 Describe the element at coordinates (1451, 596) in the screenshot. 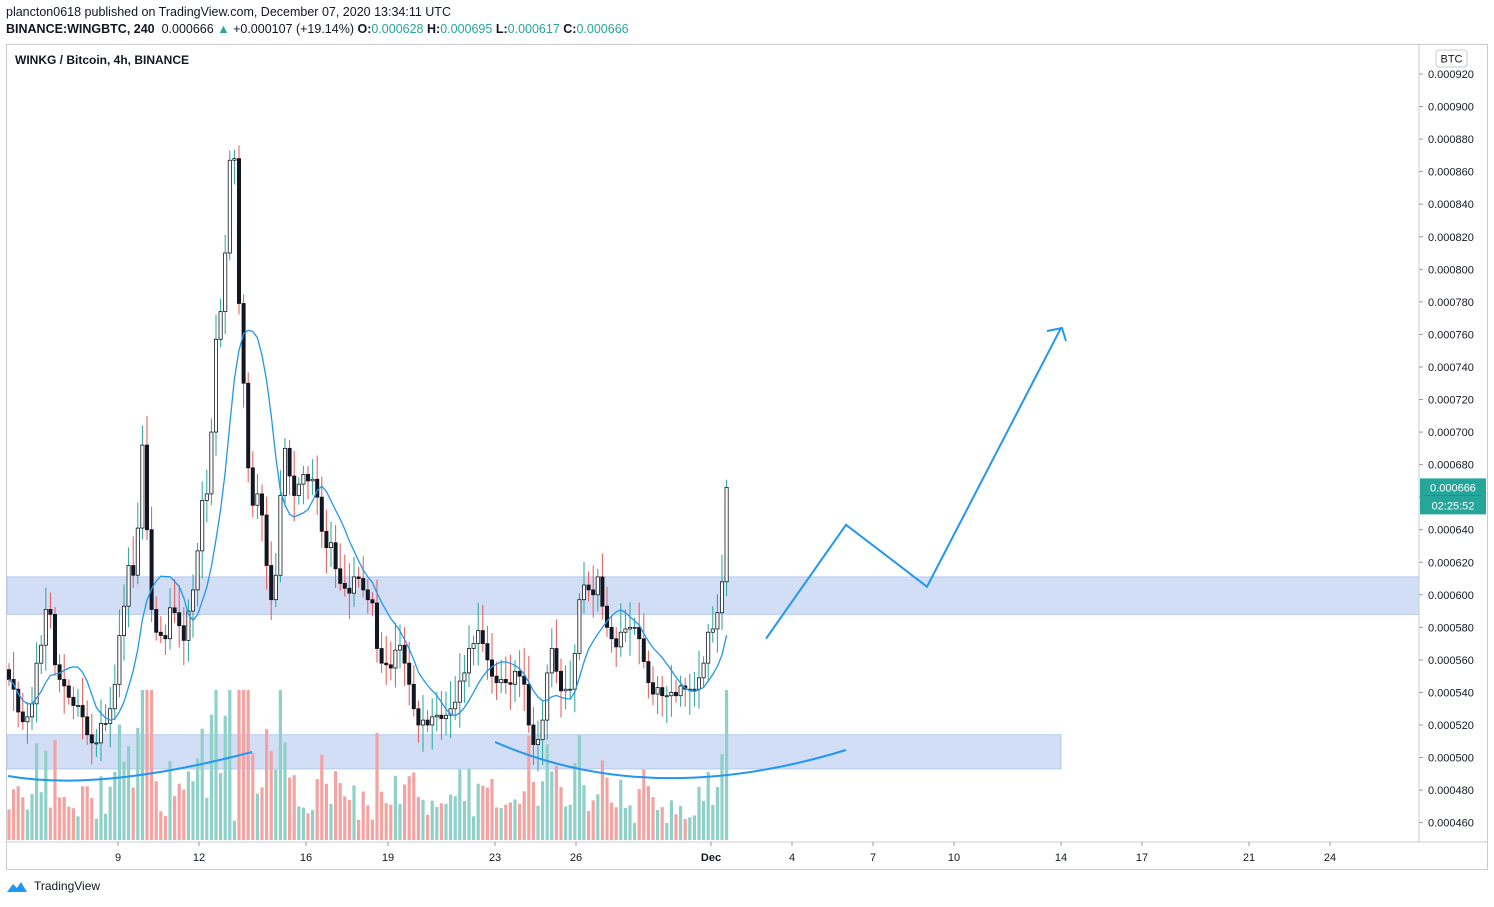

I see `y-tick-label: 0.000600` at that location.